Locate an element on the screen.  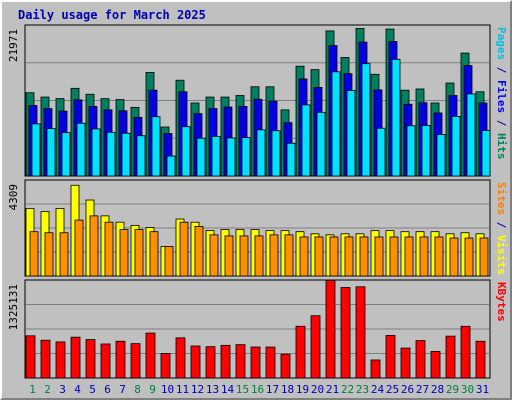
x-tick-label: 5 is located at coordinates (92, 389).